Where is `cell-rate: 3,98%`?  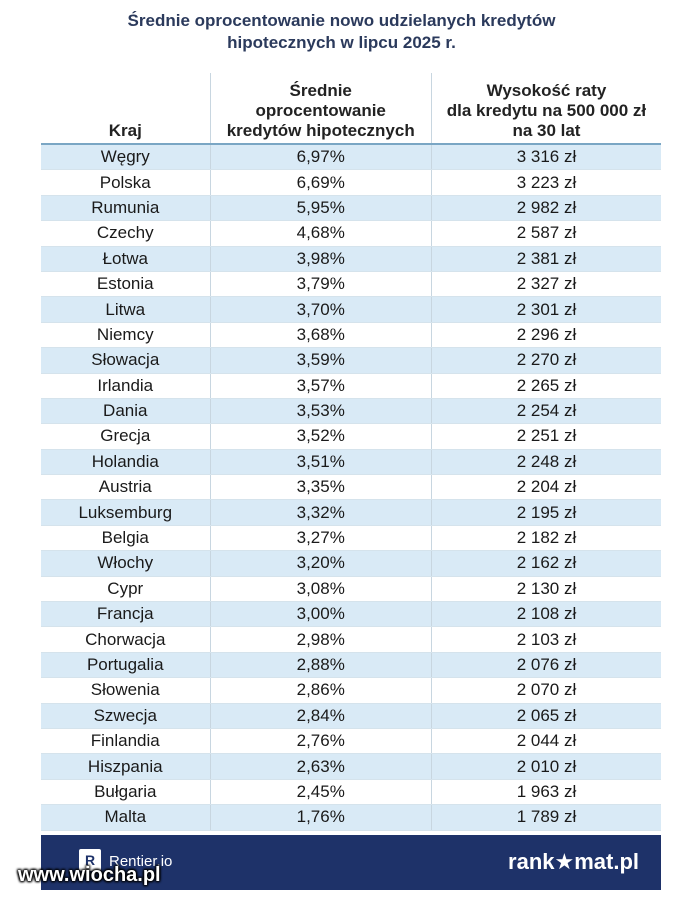
cell-rate: 3,98% is located at coordinates (321, 259).